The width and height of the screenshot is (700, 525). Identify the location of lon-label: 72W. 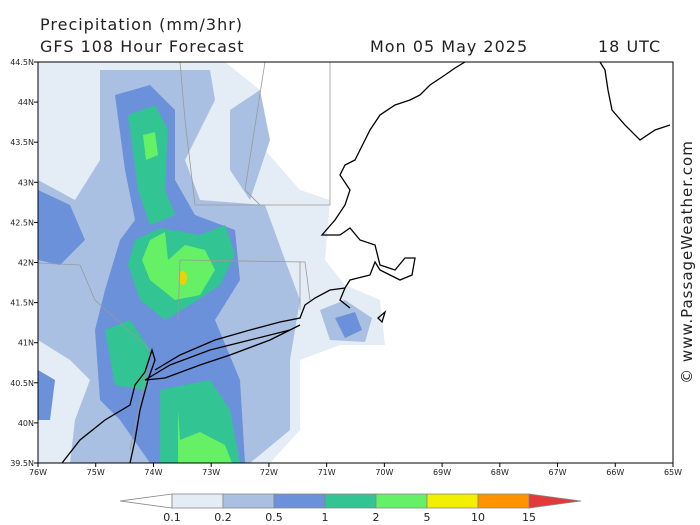
(269, 472).